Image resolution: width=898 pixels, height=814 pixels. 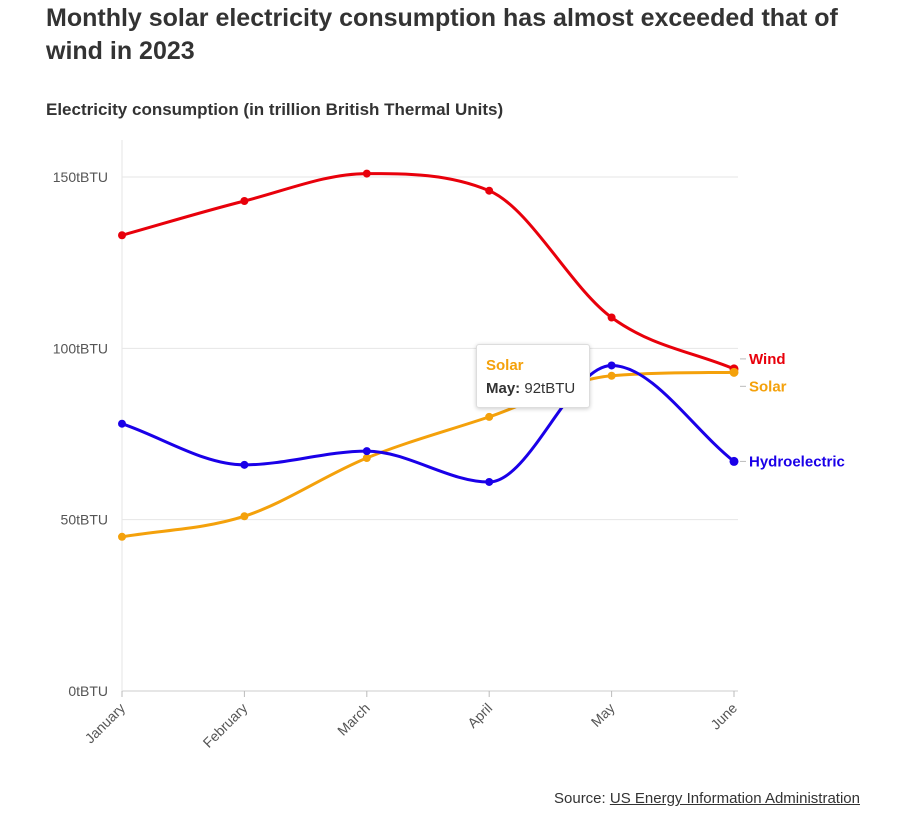 What do you see at coordinates (353, 719) in the screenshot?
I see `x-tick-label: March` at bounding box center [353, 719].